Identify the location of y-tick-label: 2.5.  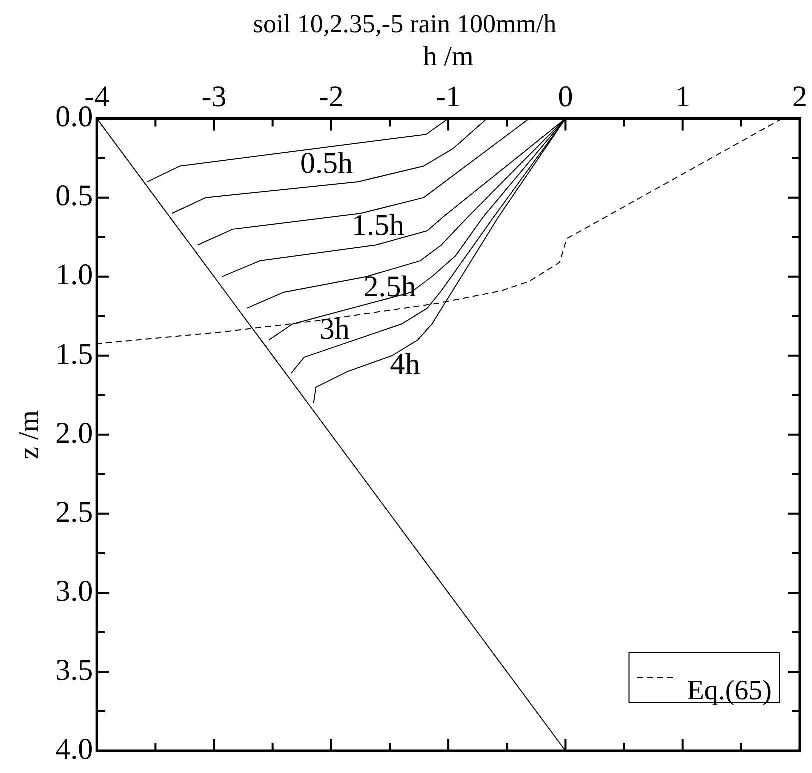
(75, 512).